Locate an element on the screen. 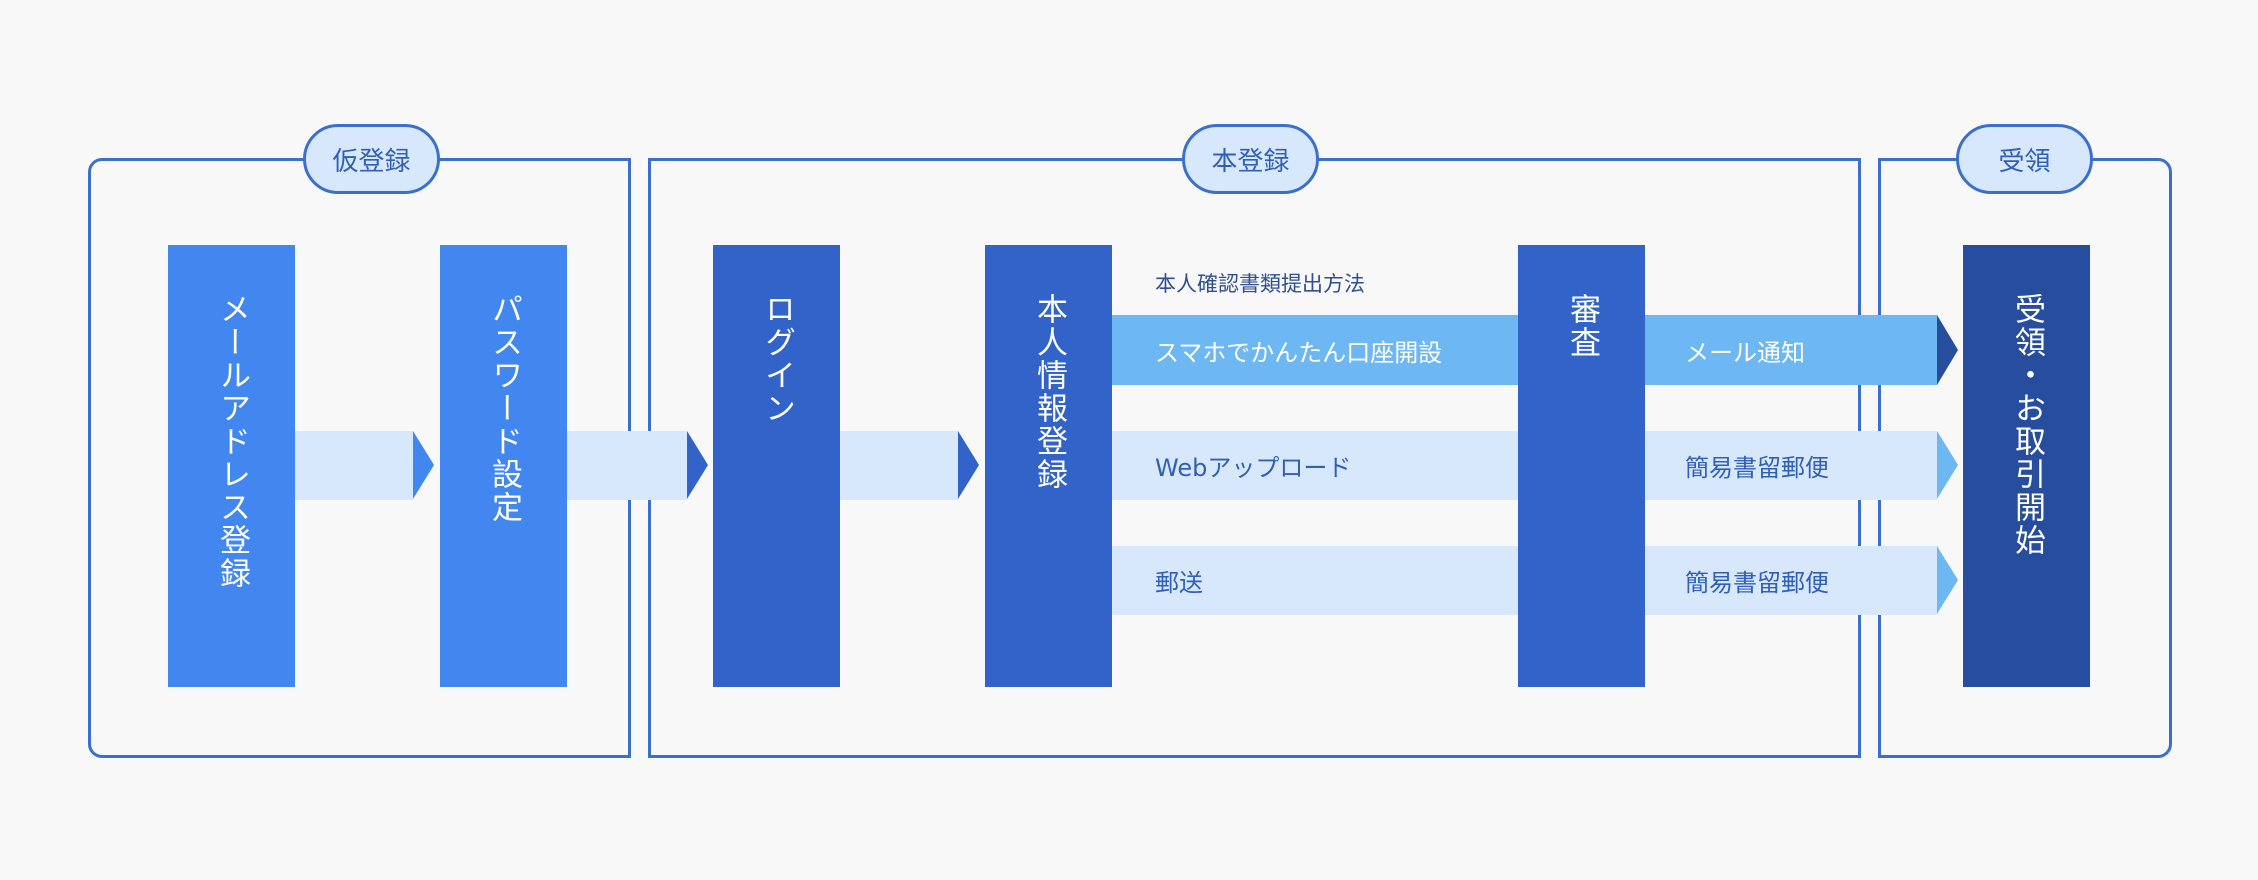 This screenshot has width=2258, height=880. method-row-web is located at coordinates (1315, 465).